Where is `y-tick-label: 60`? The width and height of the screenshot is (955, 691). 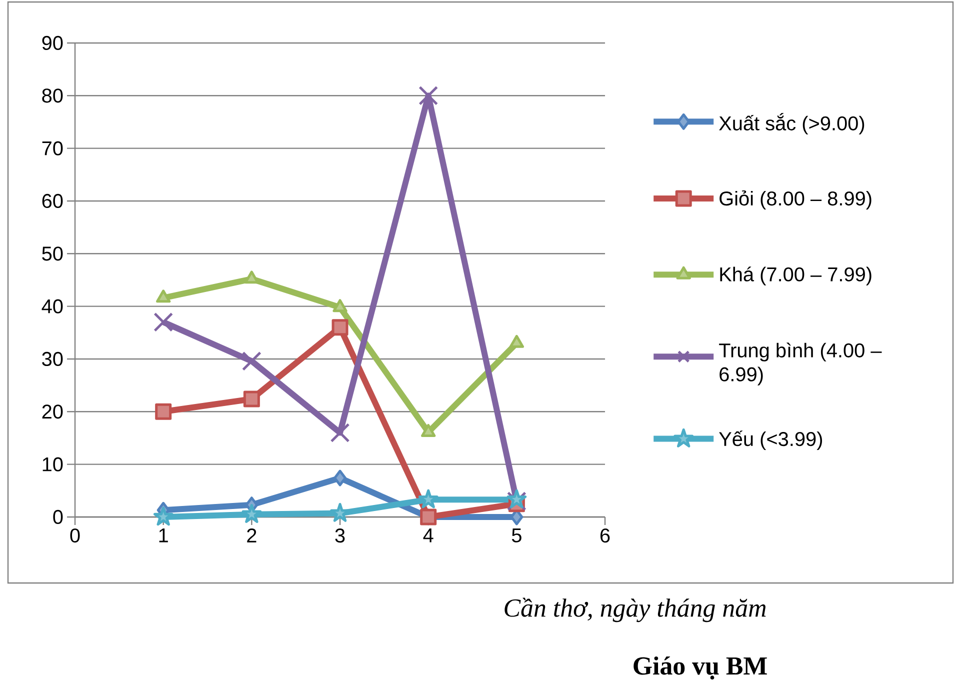 y-tick-label: 60 is located at coordinates (52, 201).